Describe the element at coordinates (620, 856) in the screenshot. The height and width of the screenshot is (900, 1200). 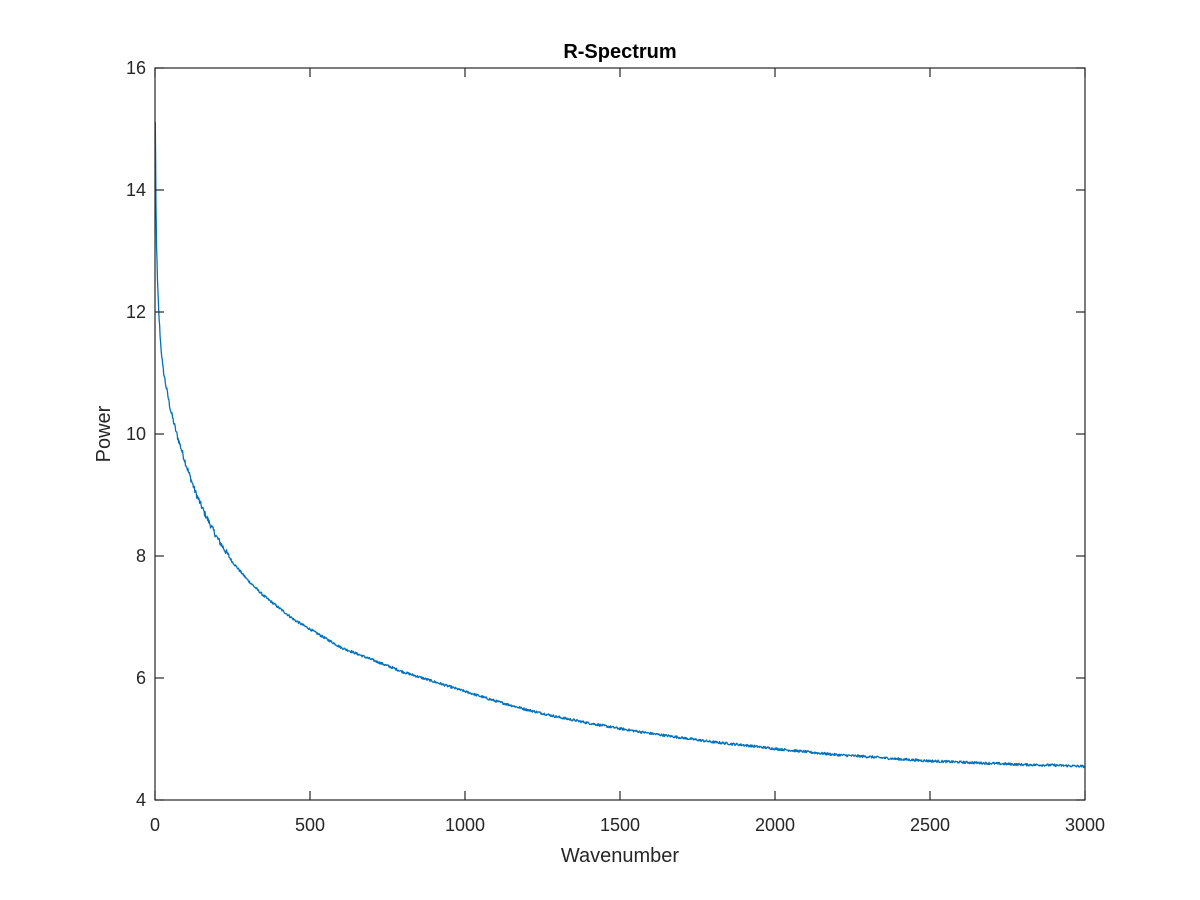
I see `x-axis-label: Wavenumber` at that location.